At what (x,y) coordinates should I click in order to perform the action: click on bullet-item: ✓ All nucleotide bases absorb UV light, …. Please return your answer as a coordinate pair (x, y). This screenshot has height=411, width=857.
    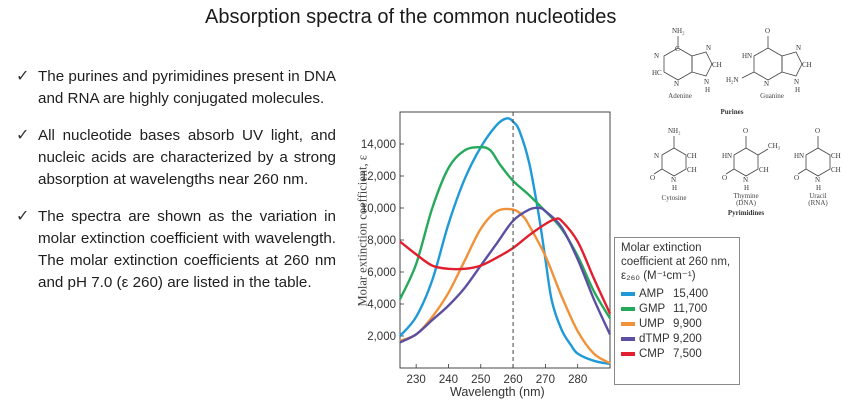
    Looking at the image, I should click on (176, 158).